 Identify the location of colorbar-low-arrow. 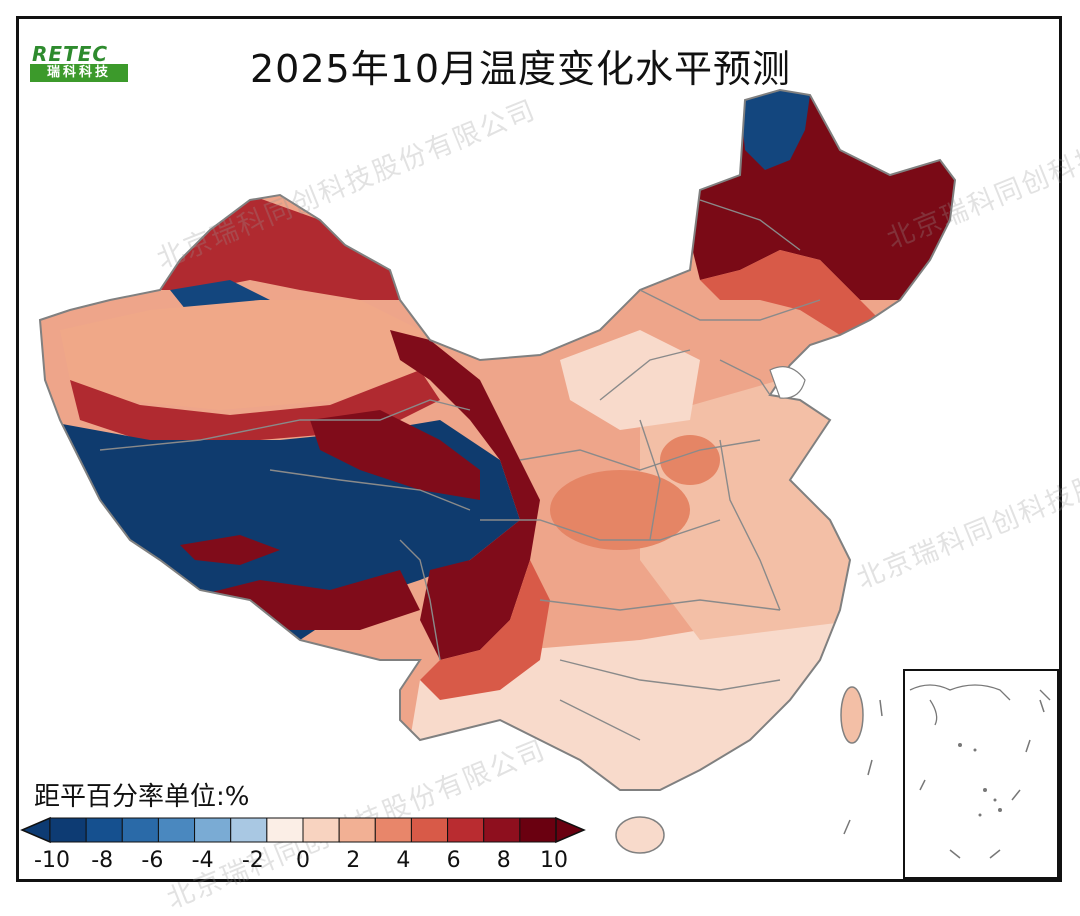
(35, 830).